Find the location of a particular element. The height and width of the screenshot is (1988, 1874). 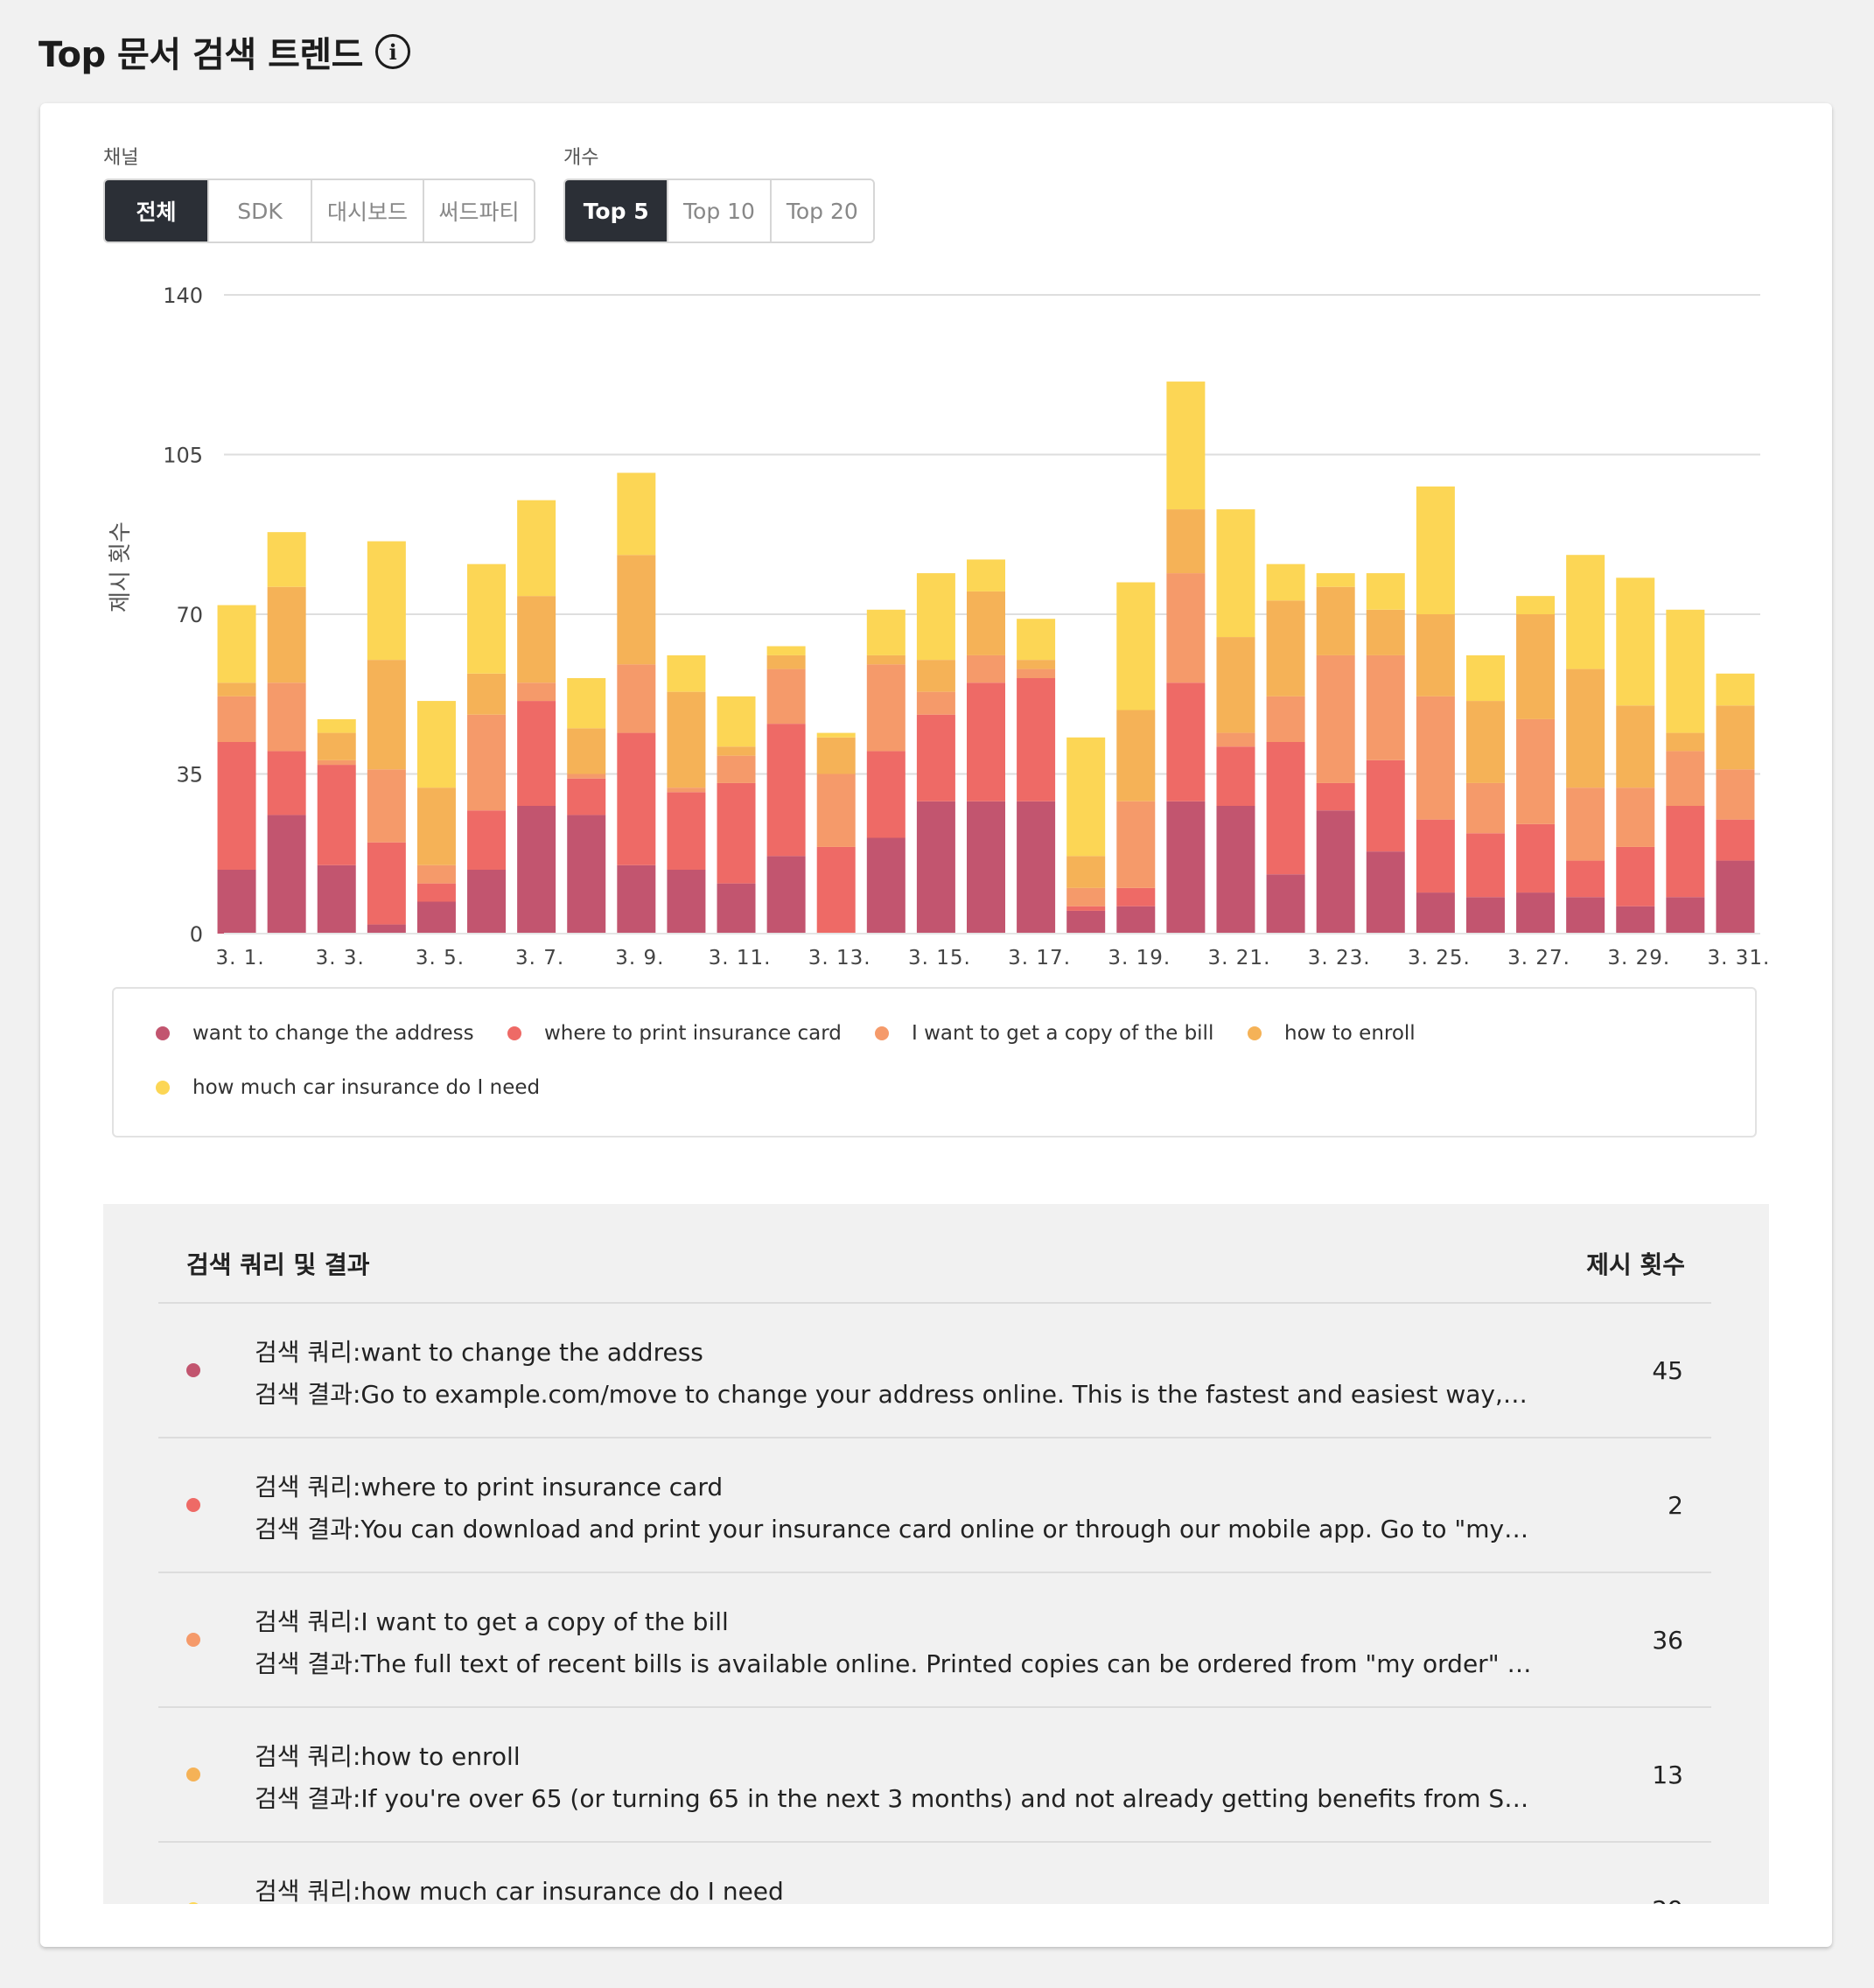

x-tick-label: 3. 3. is located at coordinates (340, 958).